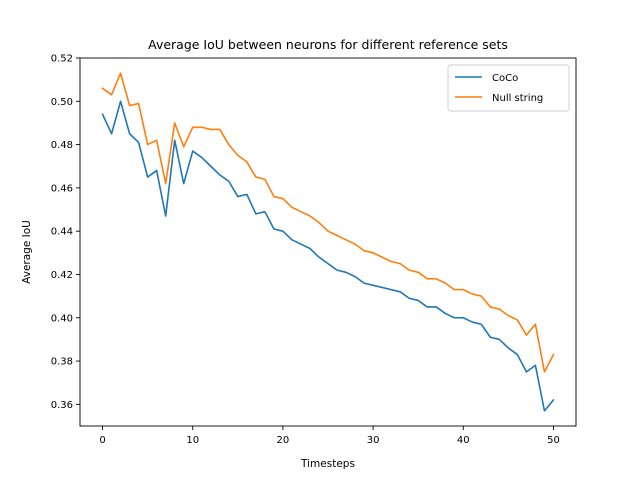 This screenshot has width=640, height=480. I want to click on y-axis-label: Average IoU, so click(27, 252).